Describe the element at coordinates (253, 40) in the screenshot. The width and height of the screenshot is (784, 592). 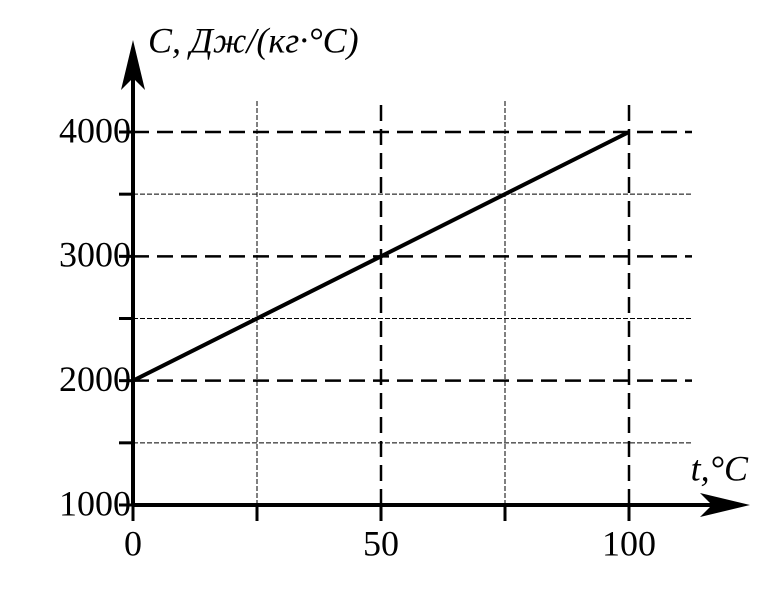
I see `y-axis-label: C, Дж/(кг·°С)` at that location.